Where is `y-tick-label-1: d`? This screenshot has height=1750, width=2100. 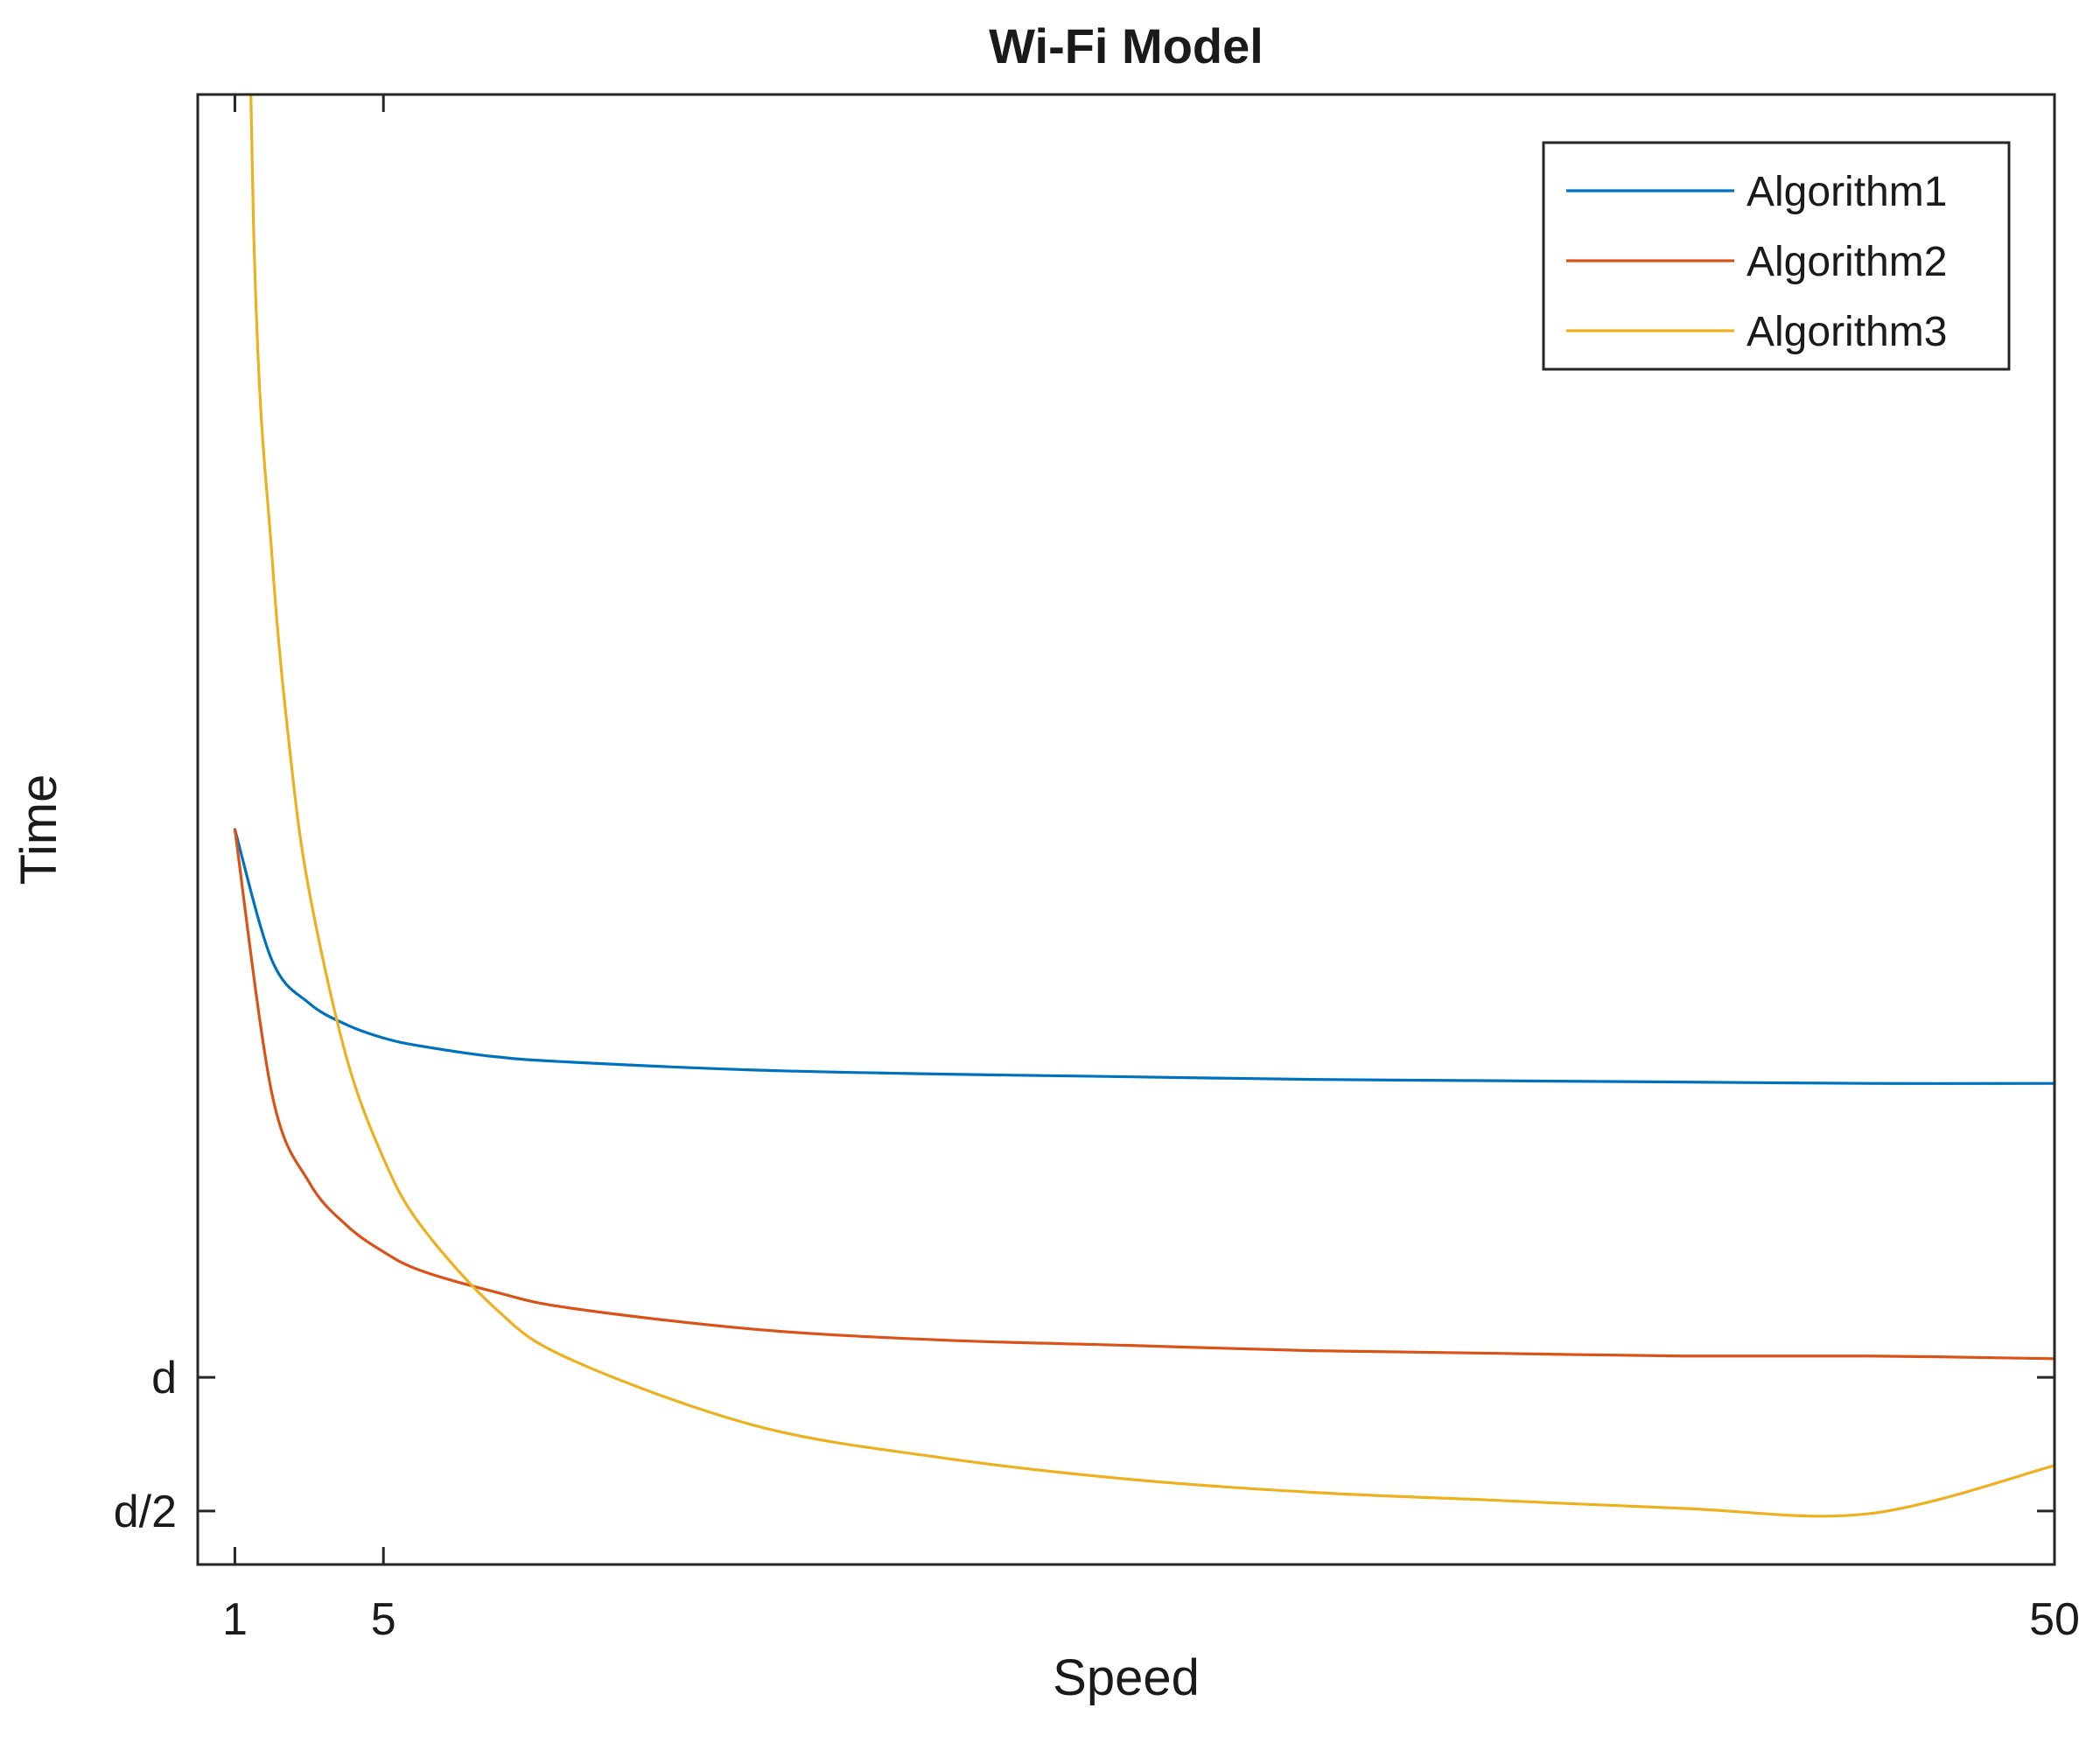
y-tick-label-1: d is located at coordinates (164, 1378).